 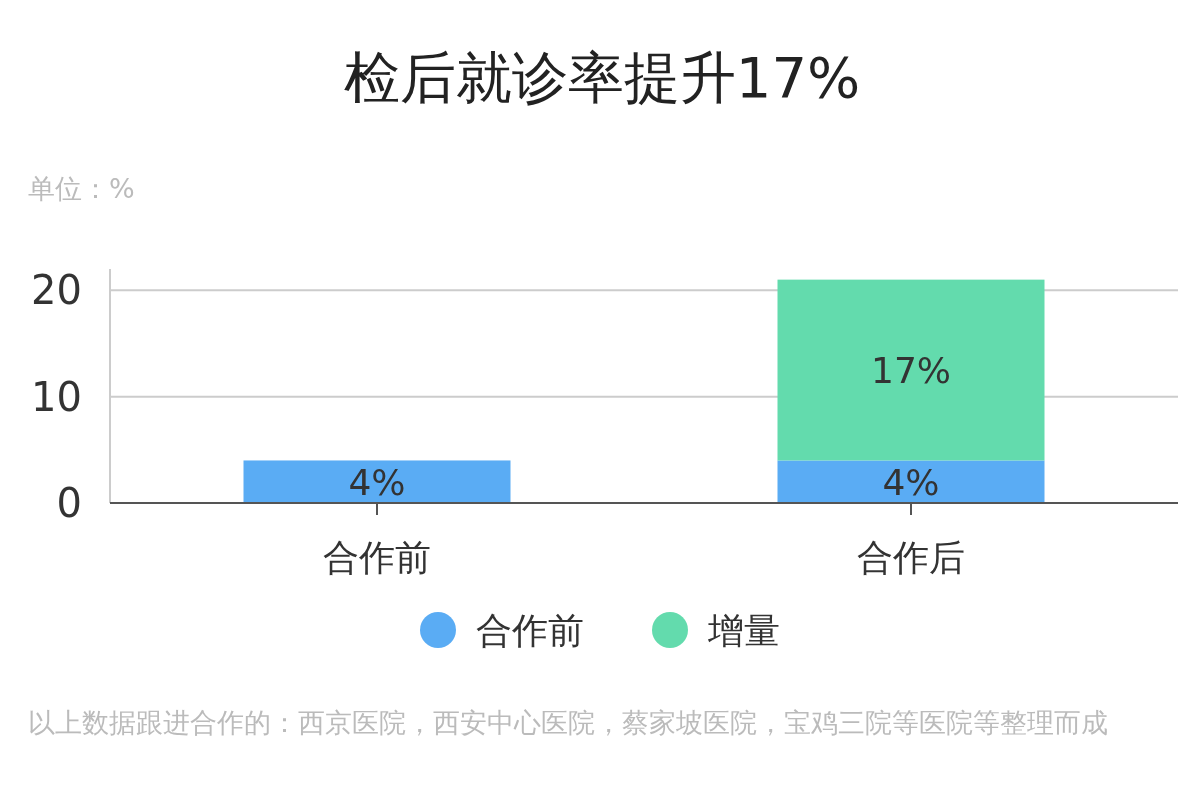 What do you see at coordinates (69, 503) in the screenshot?
I see `y-tick-label: 0` at bounding box center [69, 503].